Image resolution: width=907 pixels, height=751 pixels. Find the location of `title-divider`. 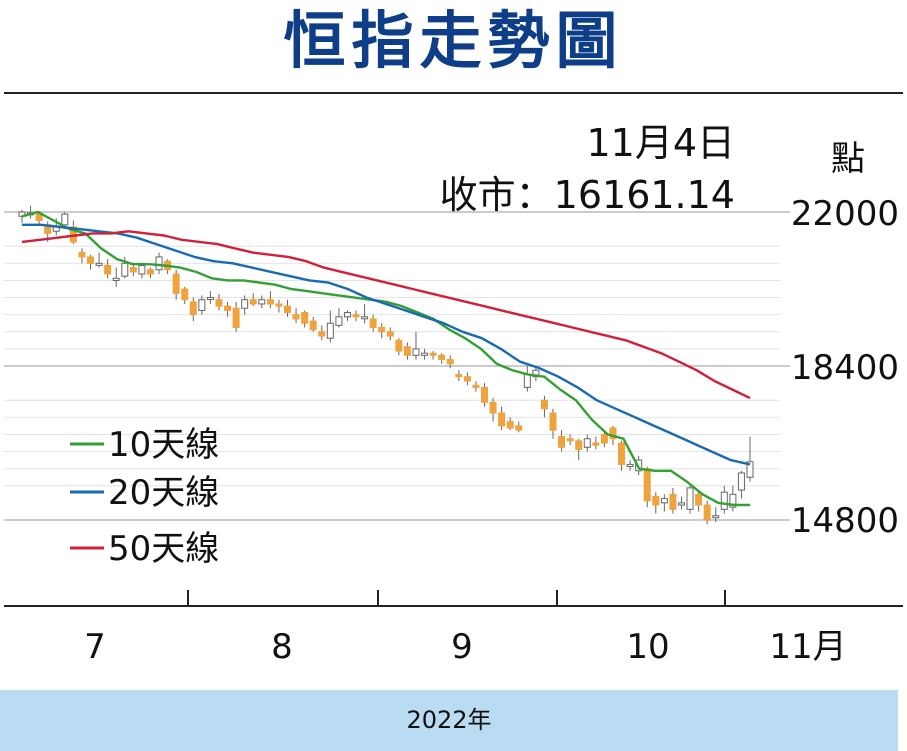

title-divider is located at coordinates (453, 93).